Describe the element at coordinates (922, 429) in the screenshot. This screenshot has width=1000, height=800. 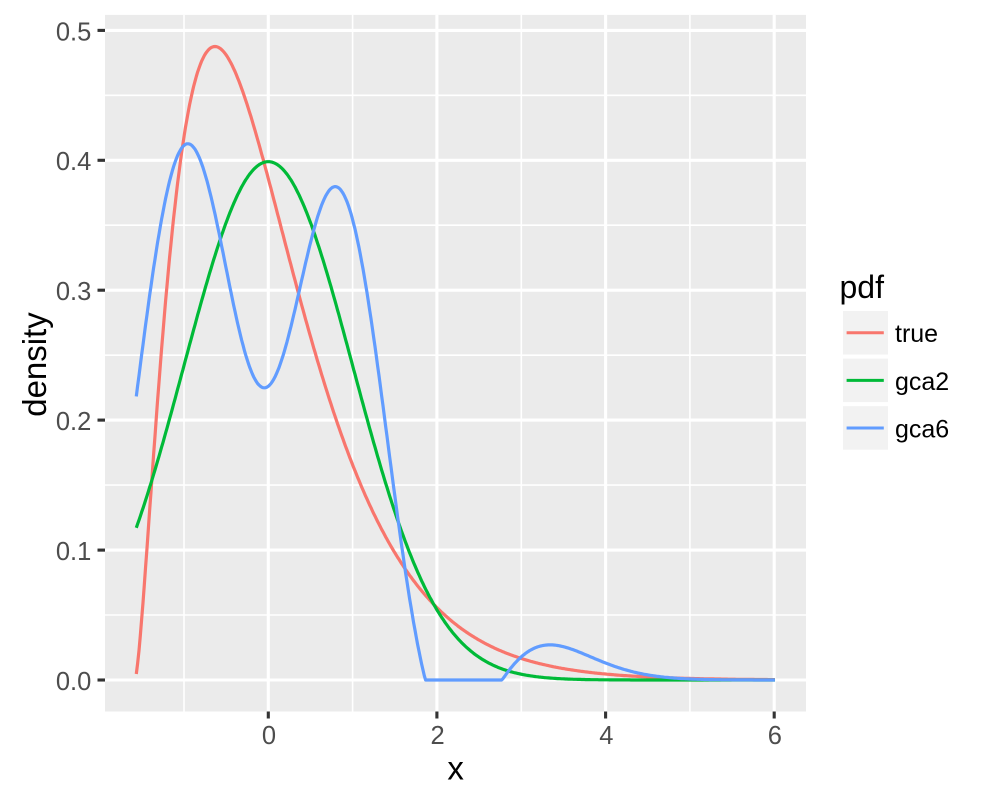
I see `svg-text: gca6` at that location.